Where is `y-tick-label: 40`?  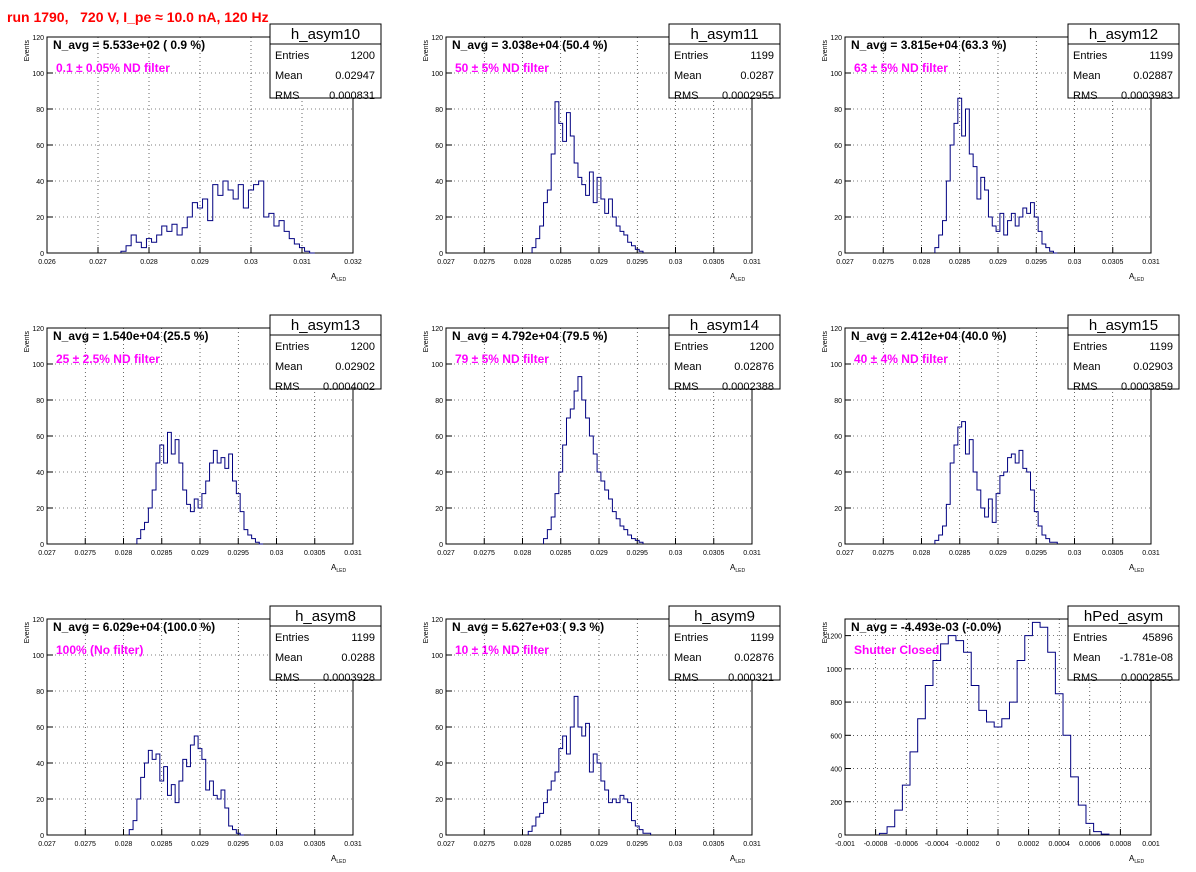 y-tick-label: 40 is located at coordinates (439, 473).